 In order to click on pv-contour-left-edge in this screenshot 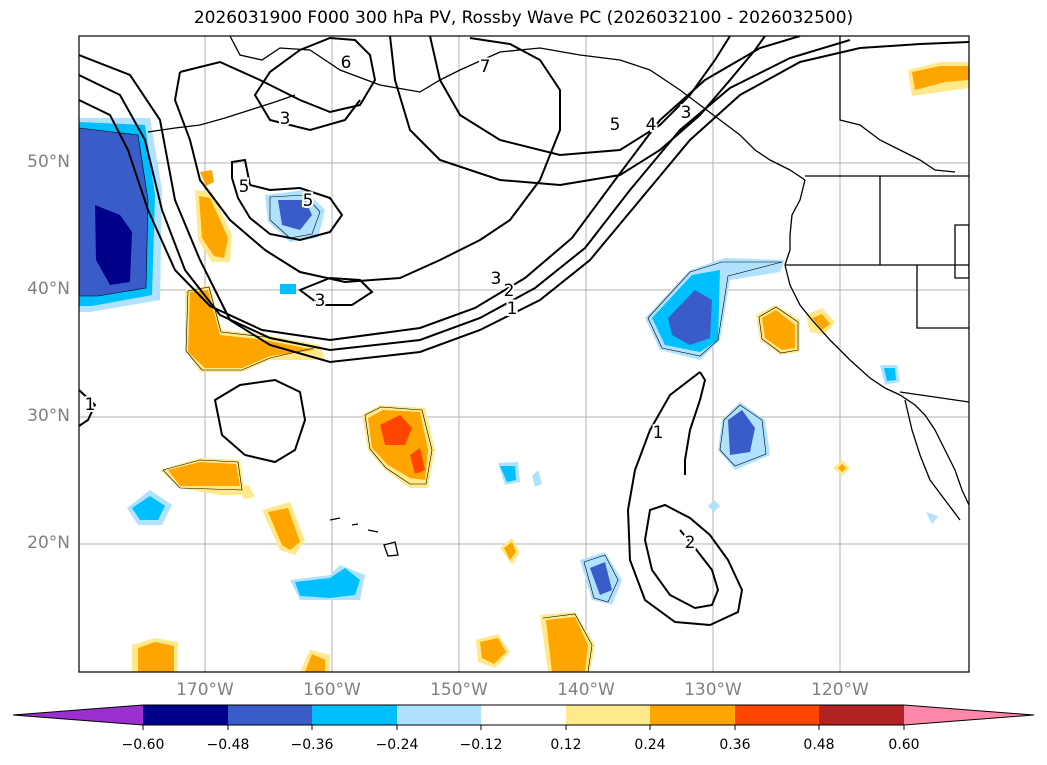, I will do `click(88, 408)`.